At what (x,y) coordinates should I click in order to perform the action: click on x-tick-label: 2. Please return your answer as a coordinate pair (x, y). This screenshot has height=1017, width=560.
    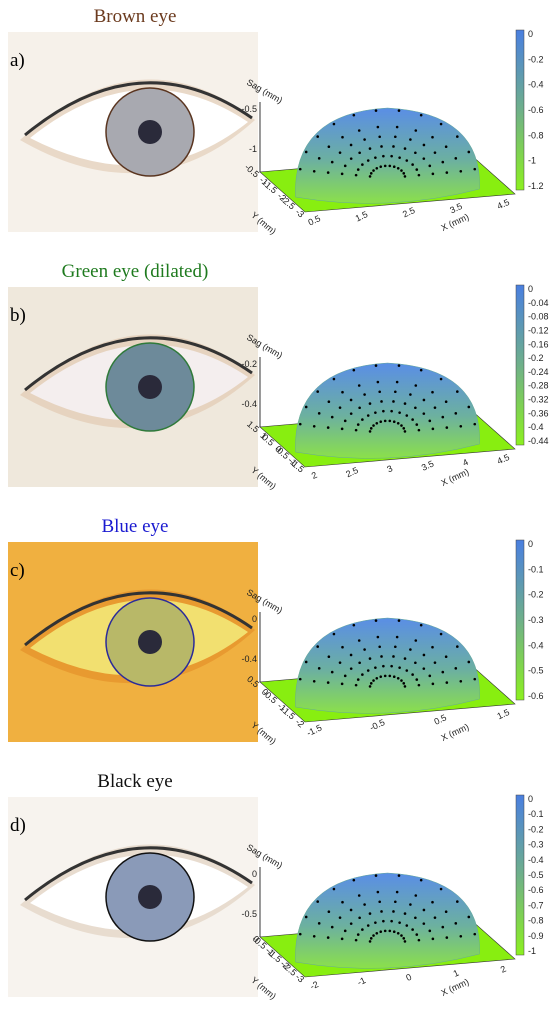
    Looking at the image, I should click on (314, 475).